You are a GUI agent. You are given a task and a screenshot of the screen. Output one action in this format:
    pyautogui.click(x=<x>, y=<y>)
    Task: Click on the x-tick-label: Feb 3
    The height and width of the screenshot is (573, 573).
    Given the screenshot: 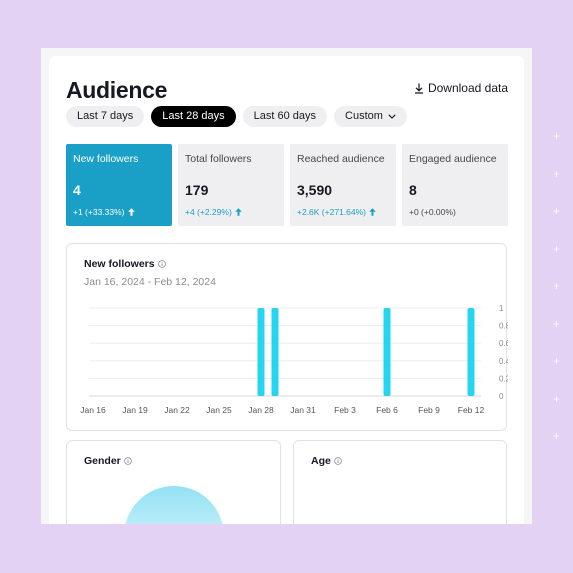 What is the action you would take?
    pyautogui.click(x=345, y=410)
    